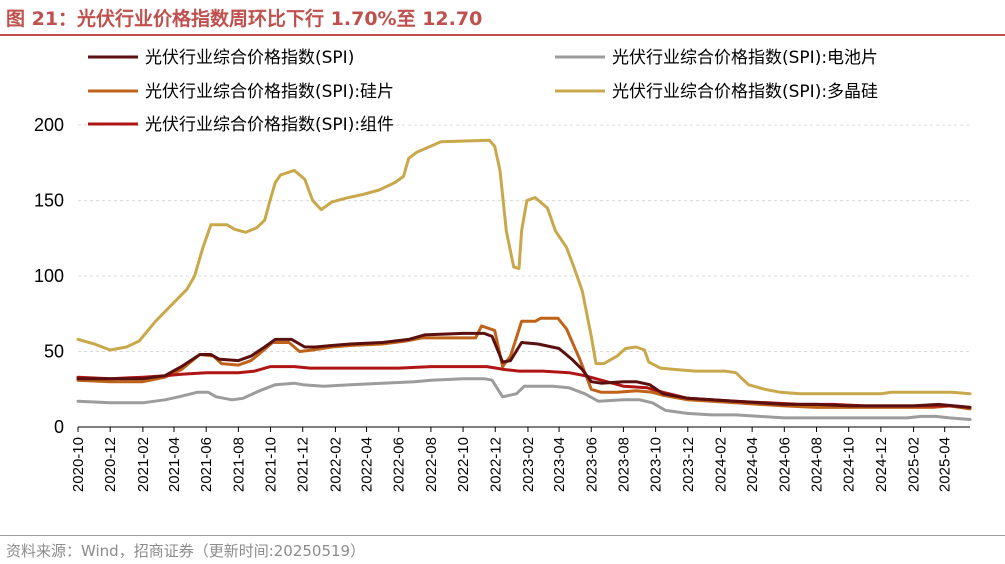 This screenshot has height=564, width=1005. I want to click on x-tick-label: 2022-10, so click(463, 464).